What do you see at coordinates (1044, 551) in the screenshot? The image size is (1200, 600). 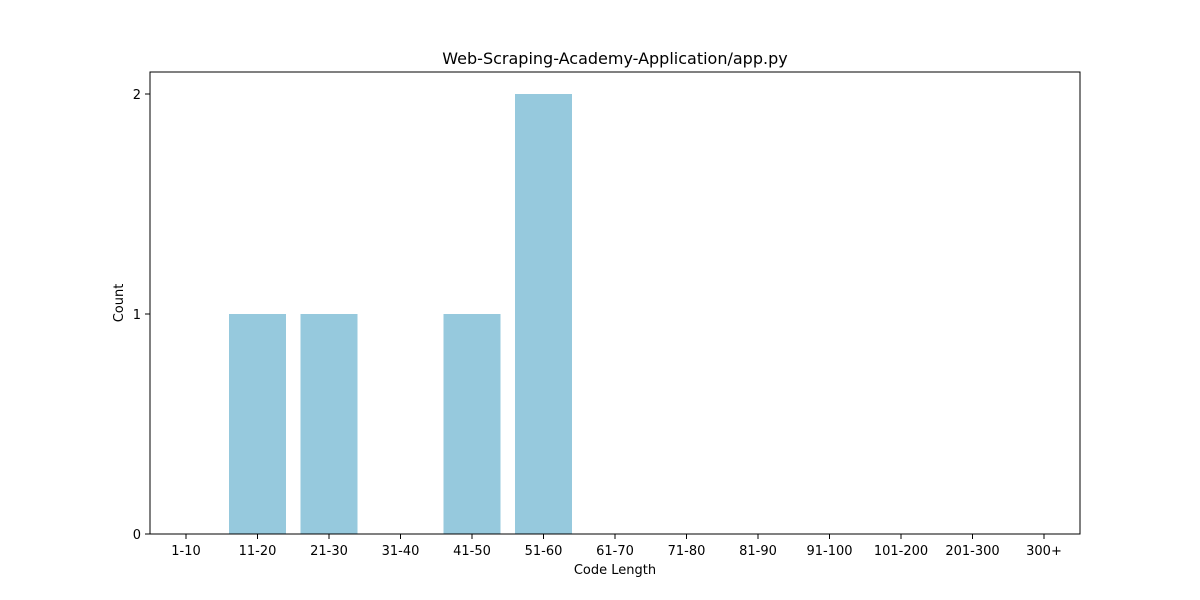 I see `x-tick-label: 300+` at bounding box center [1044, 551].